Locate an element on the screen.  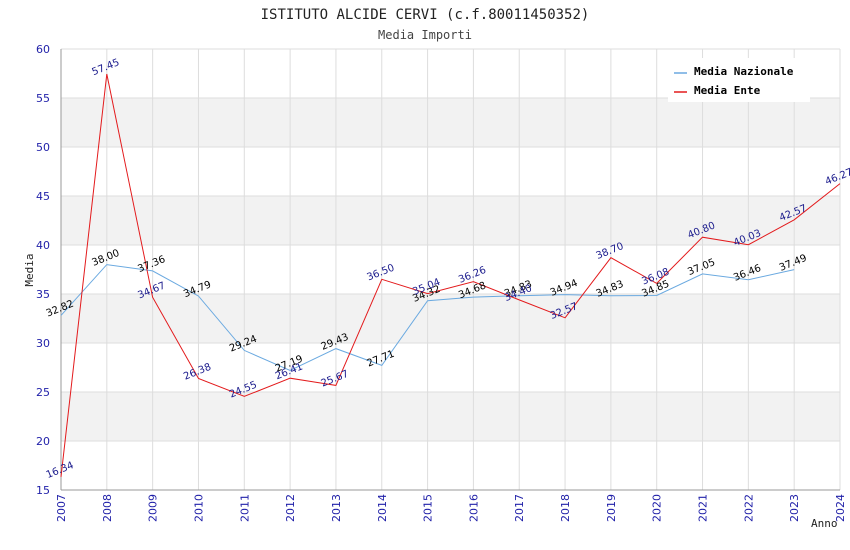
x-tick-2018: 2018 is located at coordinates (565, 508).